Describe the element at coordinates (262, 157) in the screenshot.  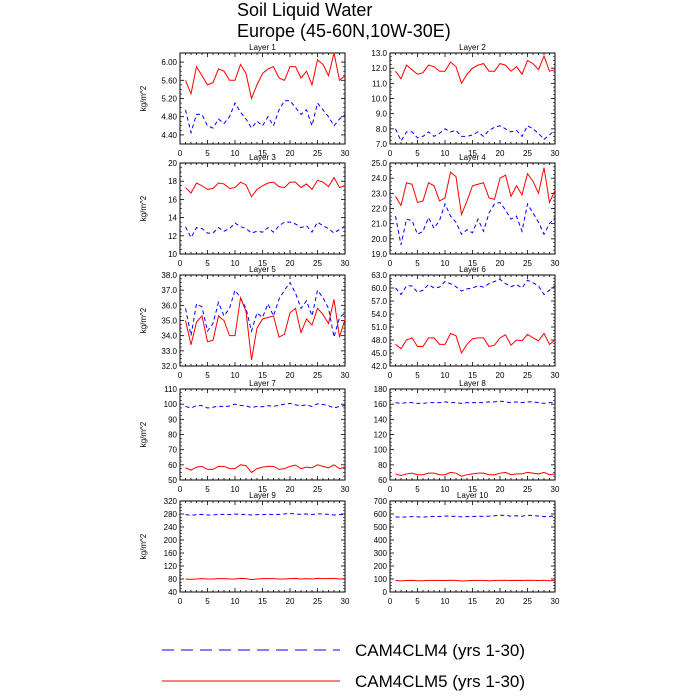
I see `panel-title: Layer 3` at that location.